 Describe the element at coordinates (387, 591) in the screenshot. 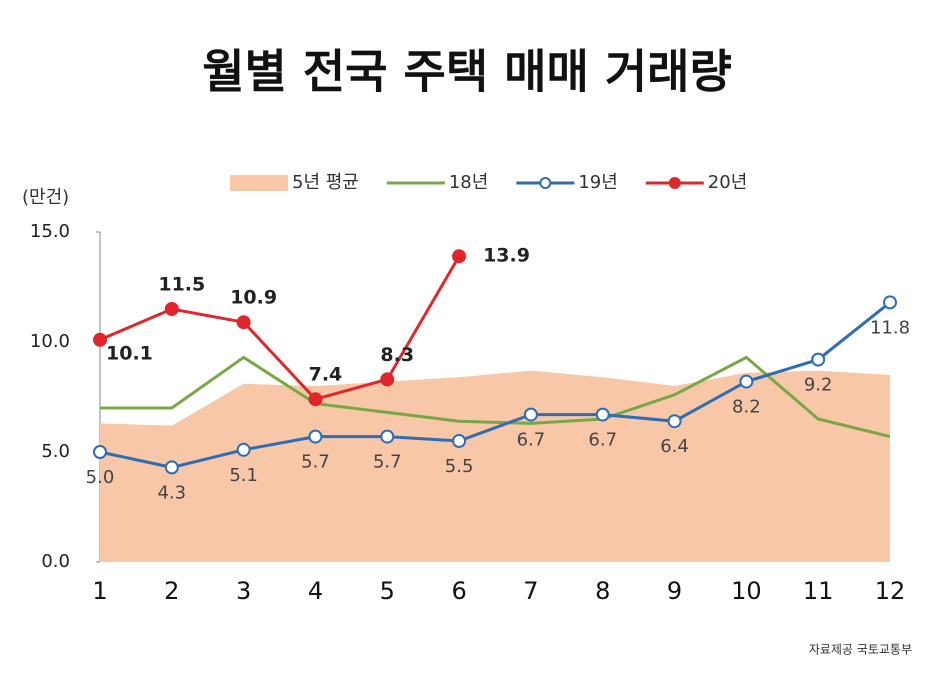

I see `x-tick-label: 5` at that location.